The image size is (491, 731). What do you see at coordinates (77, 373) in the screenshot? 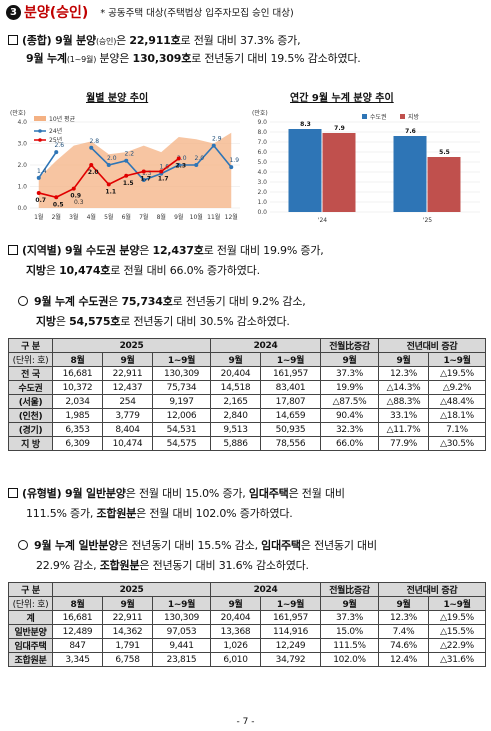
I see `table-cell: 16,681` at bounding box center [77, 373].